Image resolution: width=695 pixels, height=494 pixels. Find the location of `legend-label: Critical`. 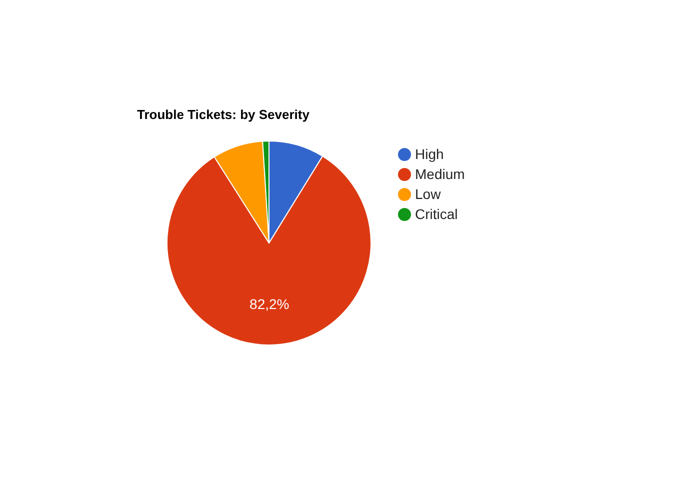

legend-label: Critical is located at coordinates (436, 214).